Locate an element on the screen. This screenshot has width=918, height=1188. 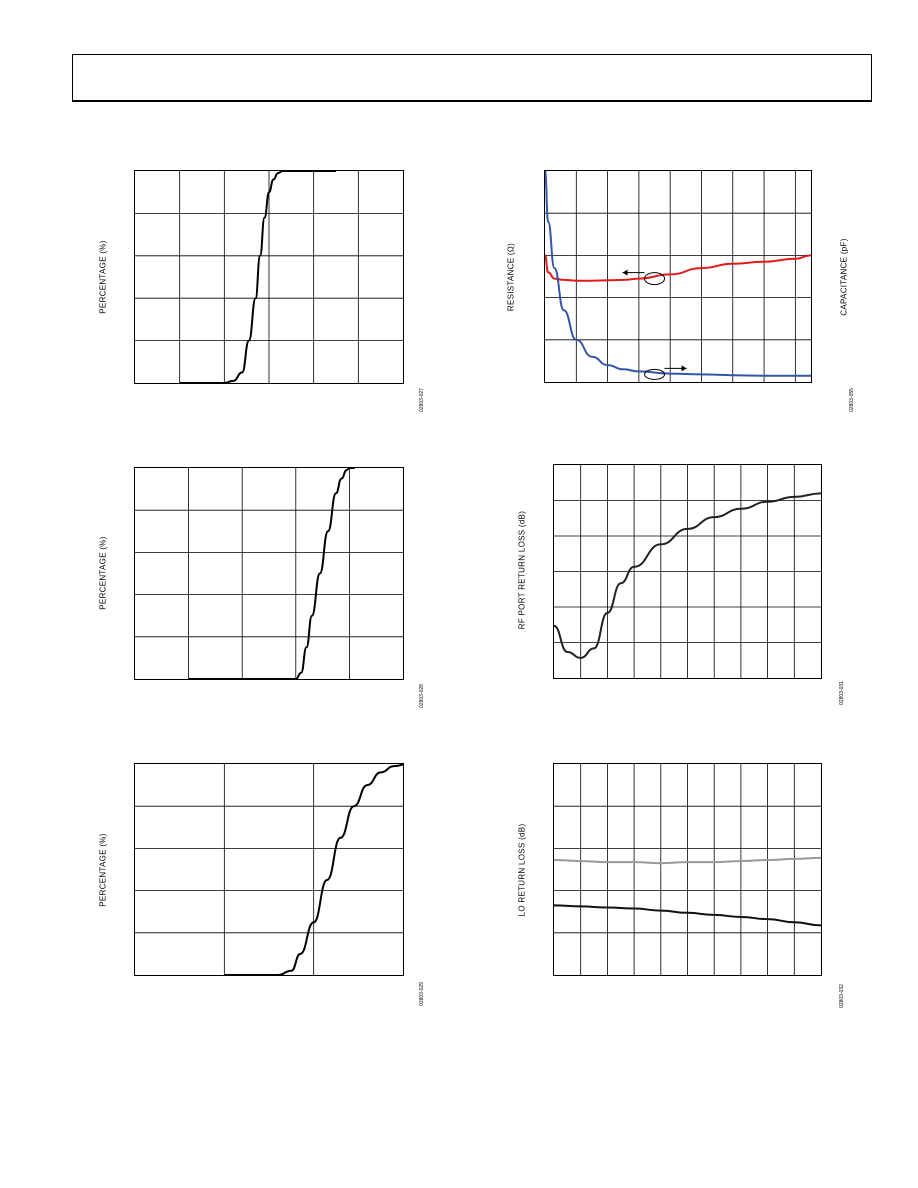
chart-4-ylabel: RESISTANCE (Ω) is located at coordinates (511, 277).